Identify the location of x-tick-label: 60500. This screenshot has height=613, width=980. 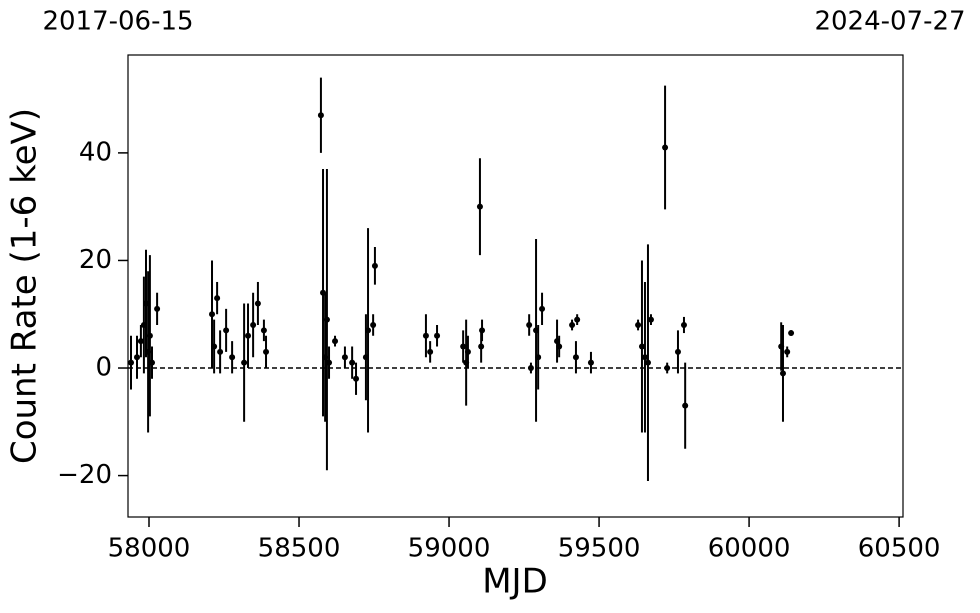
(899, 549).